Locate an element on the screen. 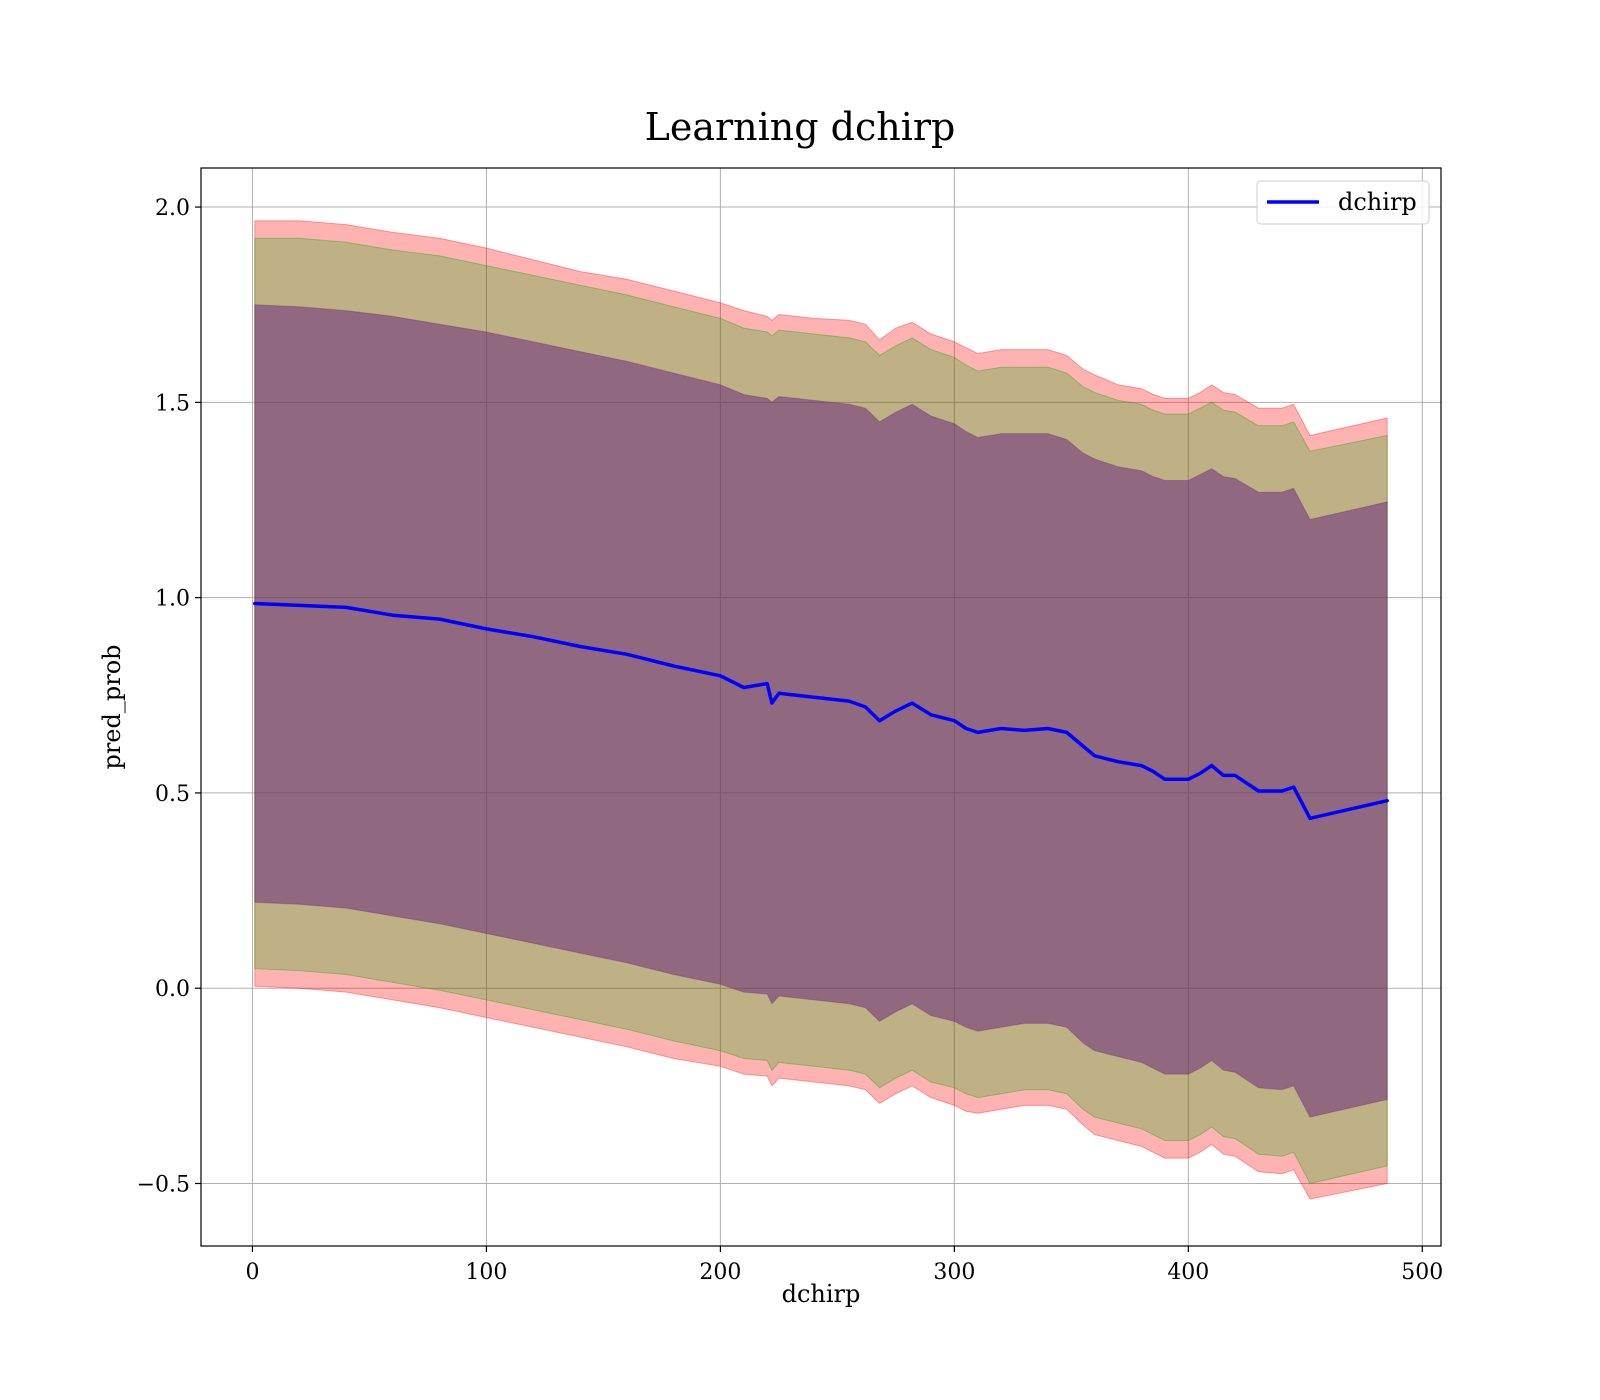  series-lines is located at coordinates (821, 711).